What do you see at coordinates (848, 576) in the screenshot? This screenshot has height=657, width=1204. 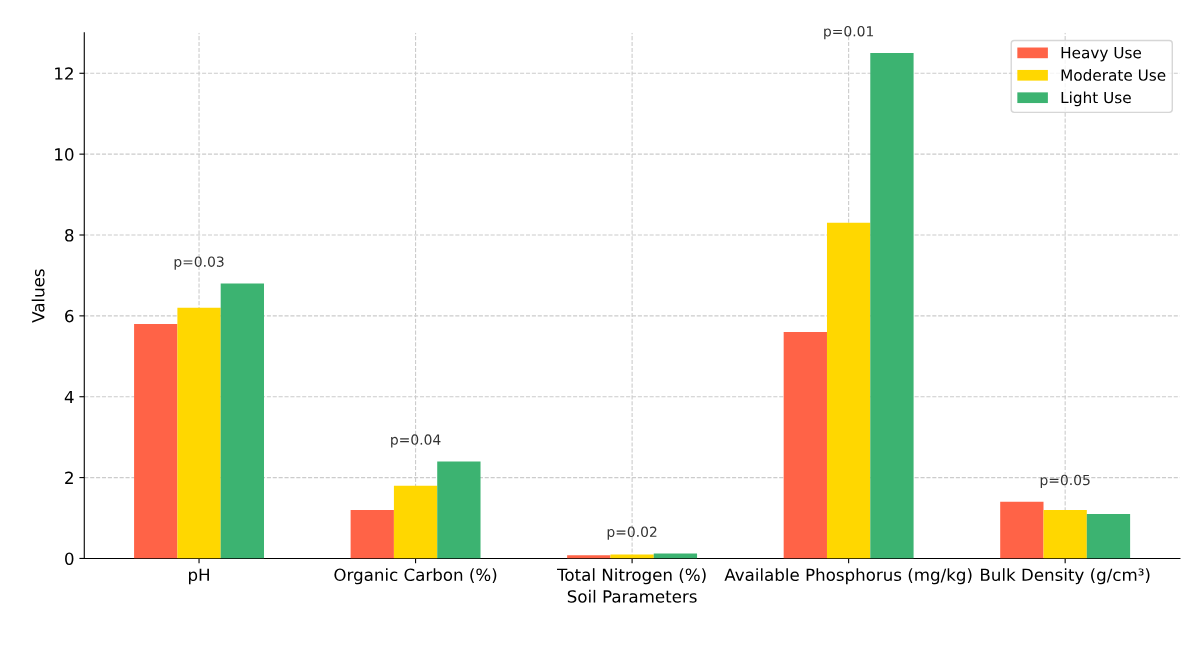 I see `x-tick-label: Available Phosphorus (mg/kg)` at bounding box center [848, 576].